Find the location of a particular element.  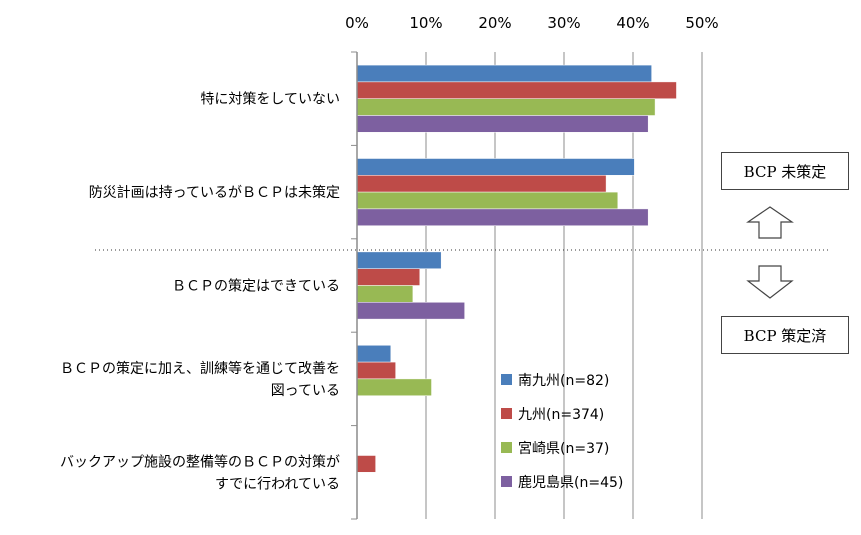

category-label: すでに行われている is located at coordinates (277, 484).